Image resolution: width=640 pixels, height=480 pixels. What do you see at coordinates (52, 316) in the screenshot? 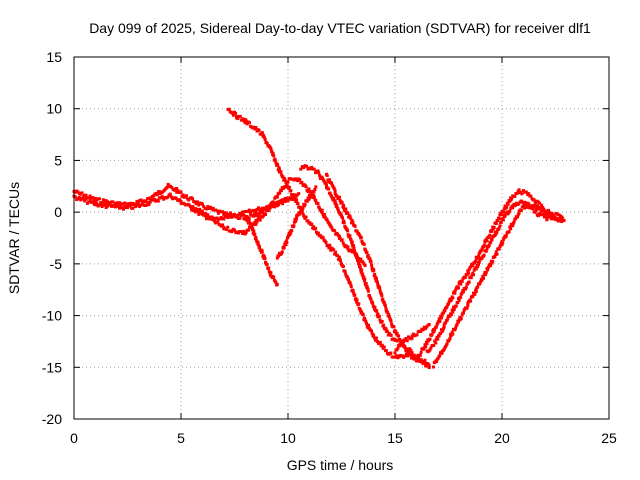
I see `y-tick-label: -10` at bounding box center [52, 316].